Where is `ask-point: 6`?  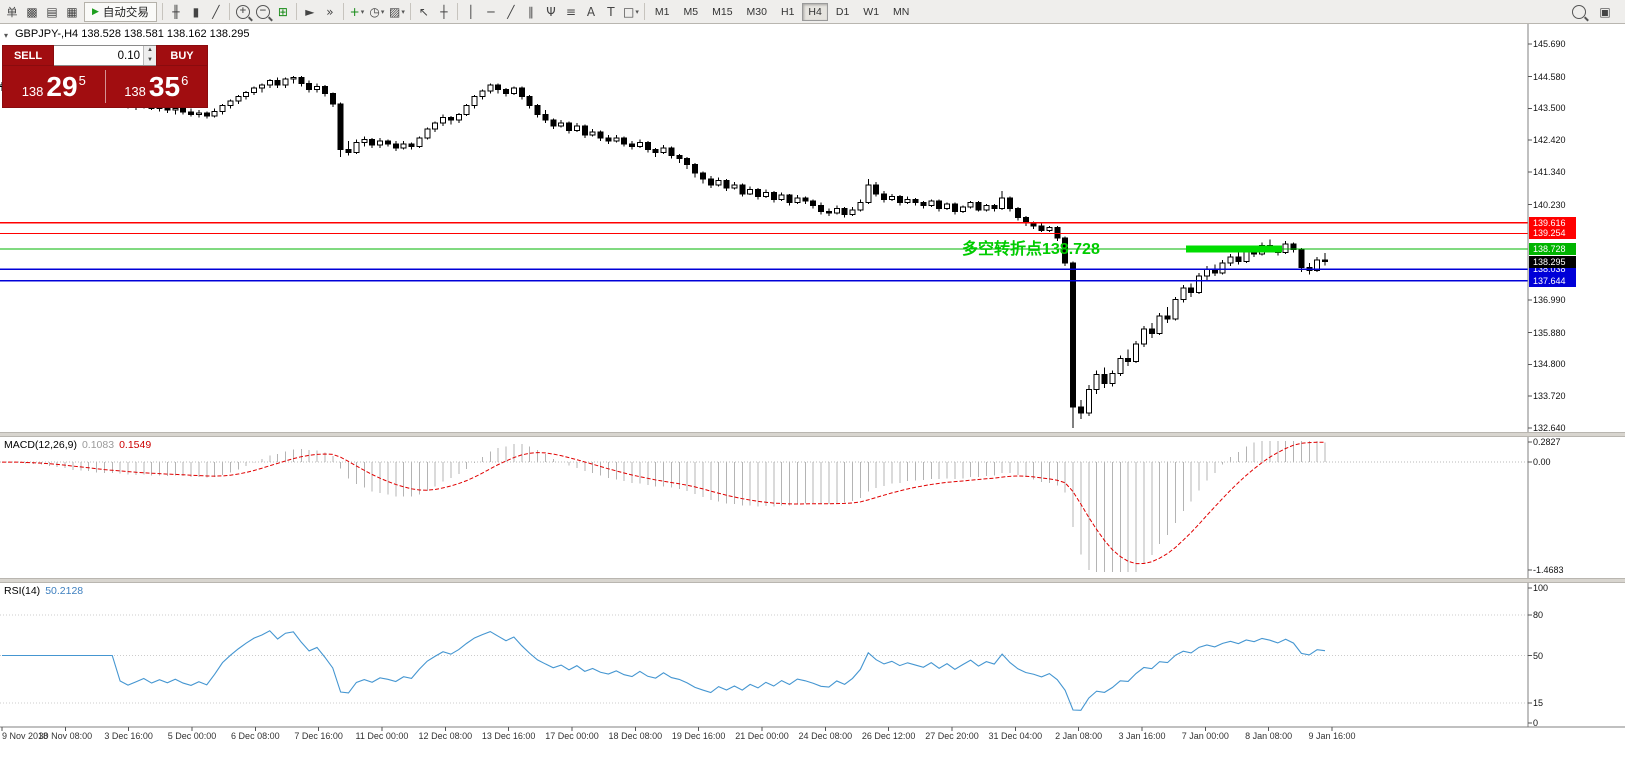 ask-point: 6 is located at coordinates (185, 80).